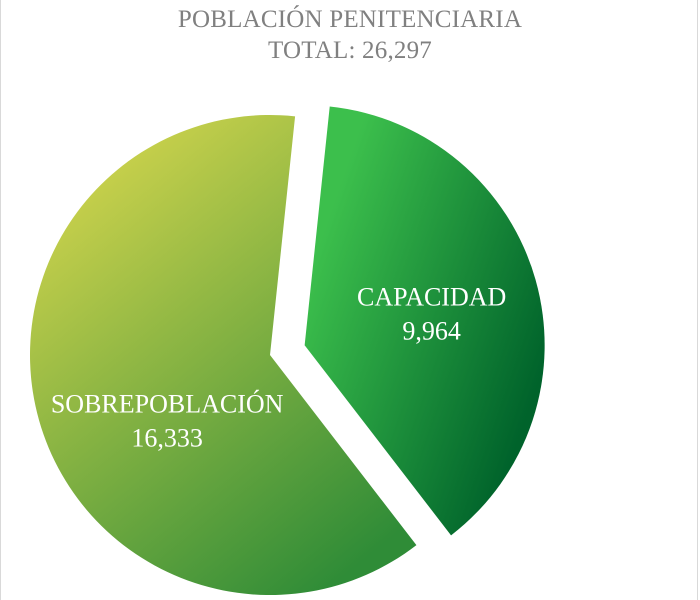 The width and height of the screenshot is (700, 600). I want to click on slice-label-value: 16,333, so click(167, 437).